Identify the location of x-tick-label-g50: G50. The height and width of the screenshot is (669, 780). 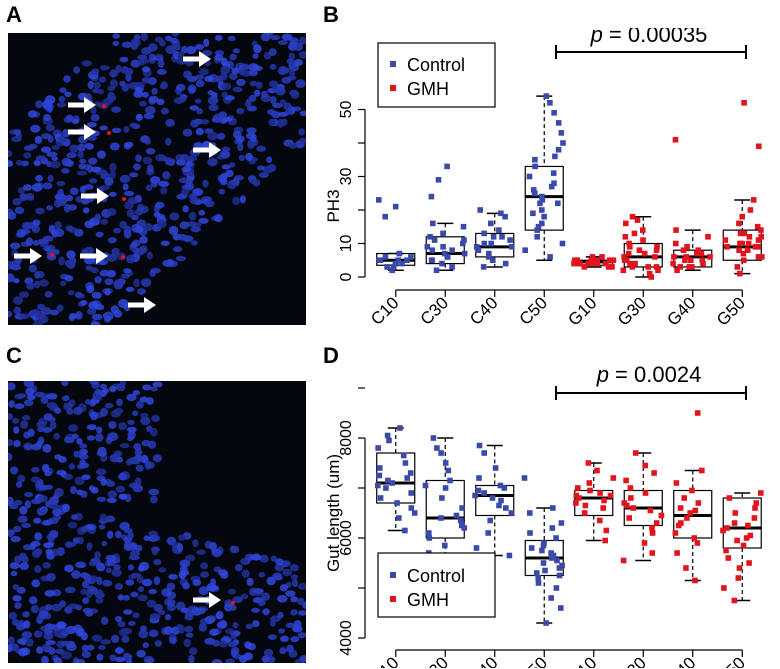
(731, 660).